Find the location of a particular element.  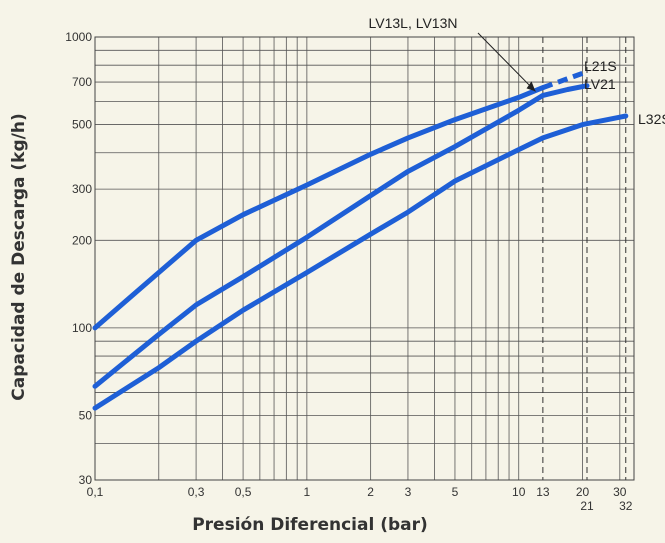

y-tick-label: 200 is located at coordinates (82, 240).